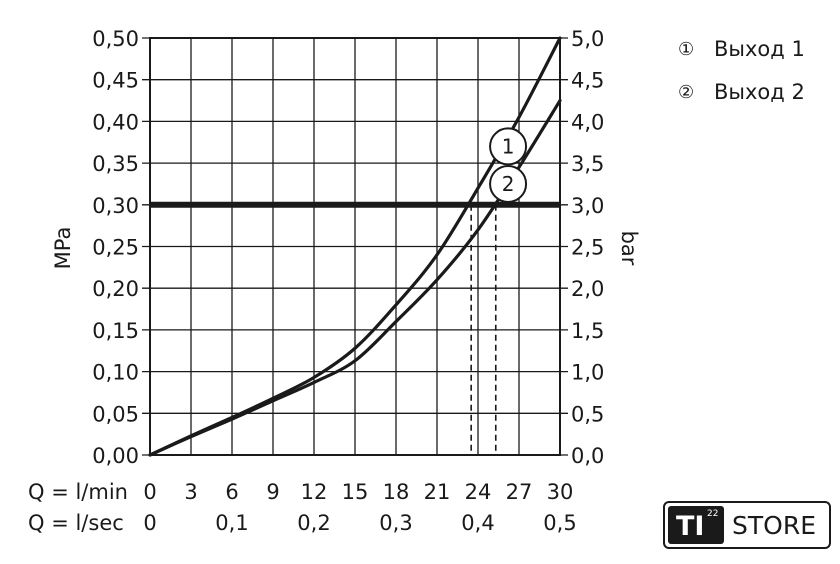 Image resolution: width=840 pixels, height=564 pixels. I want to click on x-row2-tick-label: 0,2, so click(313, 523).